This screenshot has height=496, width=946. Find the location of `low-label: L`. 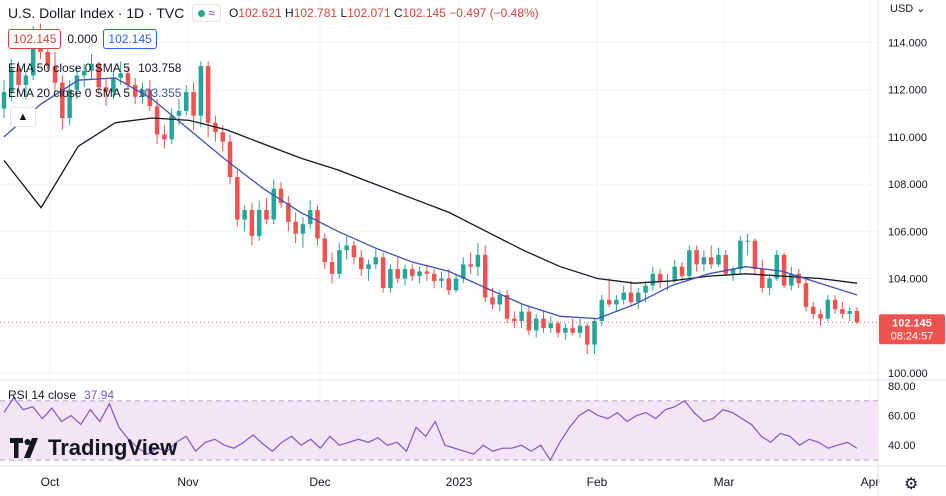

low-label: L is located at coordinates (344, 13).